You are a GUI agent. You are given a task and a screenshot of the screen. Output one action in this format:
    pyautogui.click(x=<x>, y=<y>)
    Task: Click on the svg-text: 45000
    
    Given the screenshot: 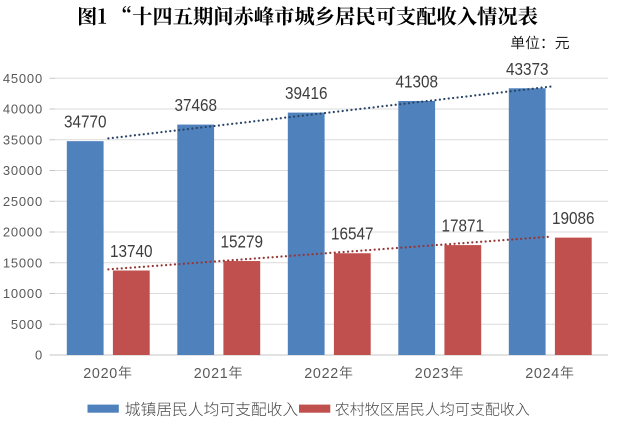 What is the action you would take?
    pyautogui.click(x=23, y=78)
    